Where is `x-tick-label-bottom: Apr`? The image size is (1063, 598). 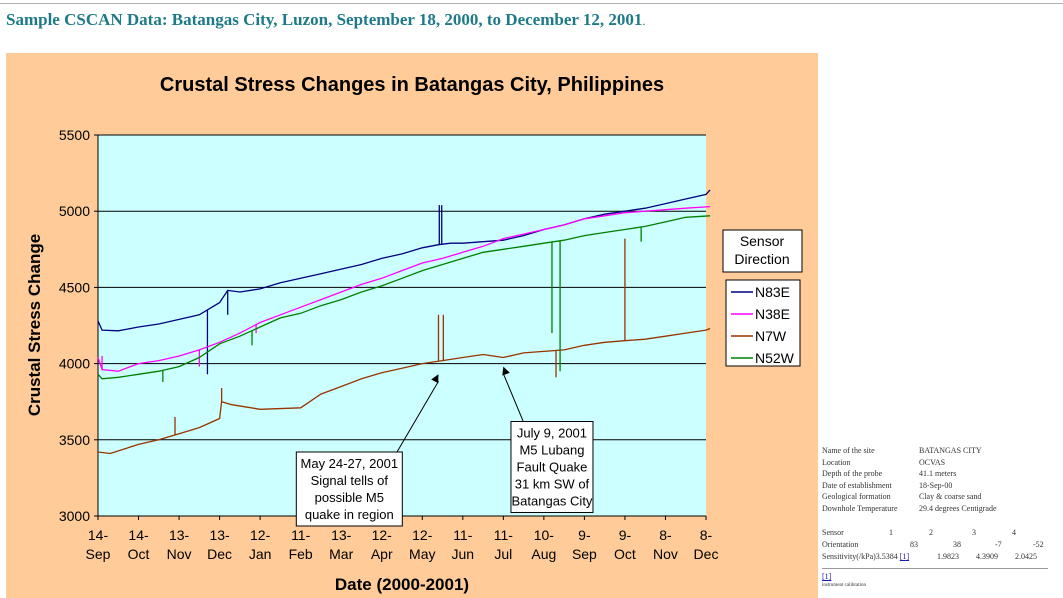 x-tick-label-bottom: Apr is located at coordinates (382, 554).